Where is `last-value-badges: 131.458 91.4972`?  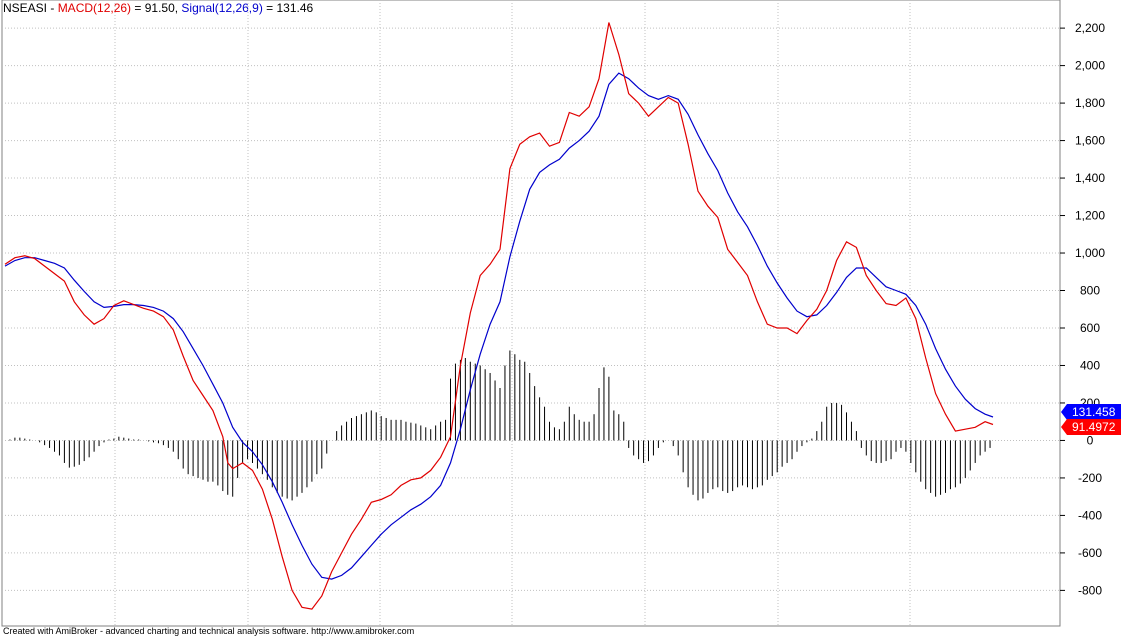
last-value-badges: 131.458 91.4972 is located at coordinates (1091, 419).